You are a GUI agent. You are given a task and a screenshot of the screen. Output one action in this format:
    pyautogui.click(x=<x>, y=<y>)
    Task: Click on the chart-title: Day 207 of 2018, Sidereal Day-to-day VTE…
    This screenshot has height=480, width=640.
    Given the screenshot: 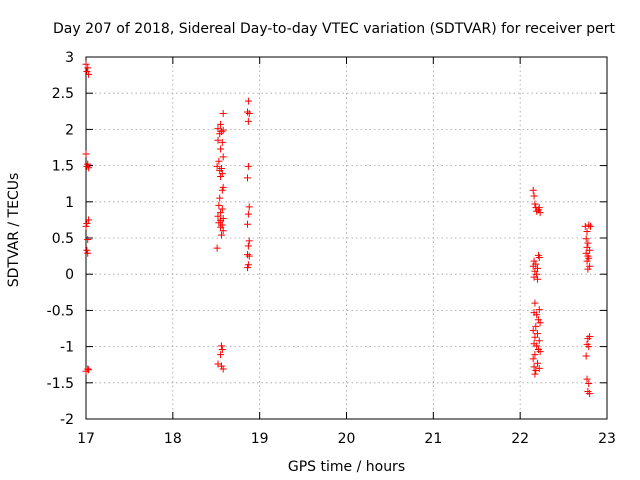 What is the action you would take?
    pyautogui.click(x=334, y=29)
    